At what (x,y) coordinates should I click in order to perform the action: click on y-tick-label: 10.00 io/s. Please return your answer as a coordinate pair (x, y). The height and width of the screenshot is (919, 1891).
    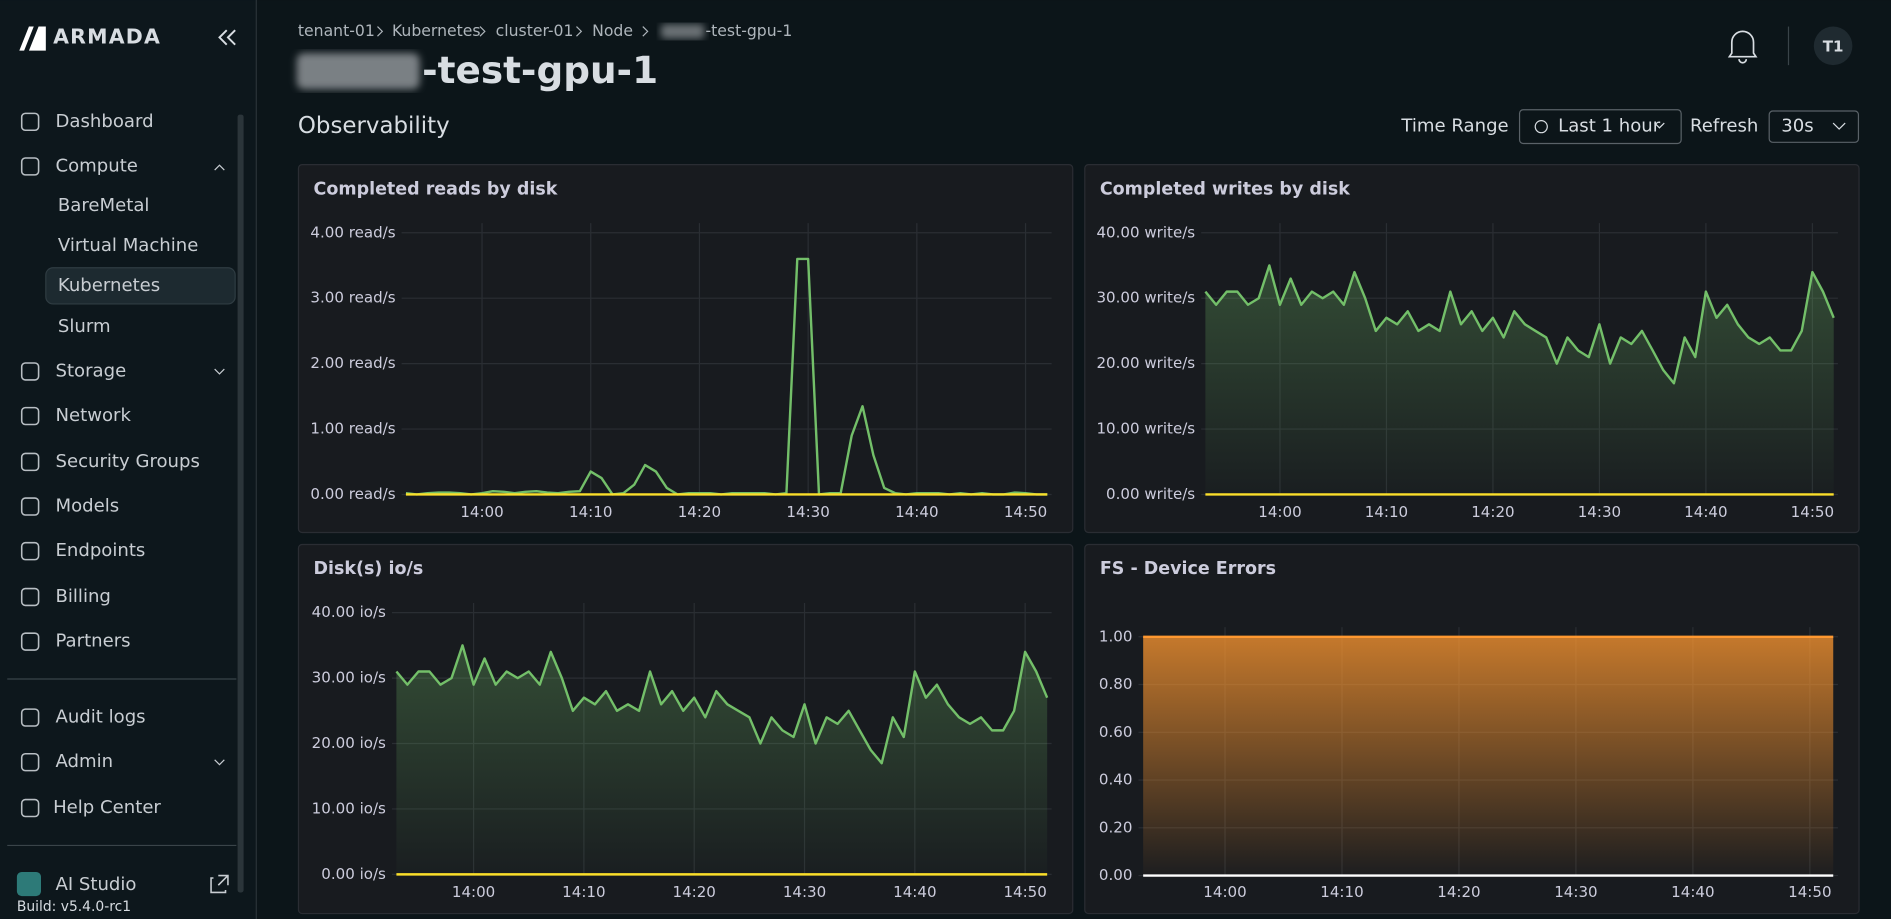
    Looking at the image, I should click on (349, 808).